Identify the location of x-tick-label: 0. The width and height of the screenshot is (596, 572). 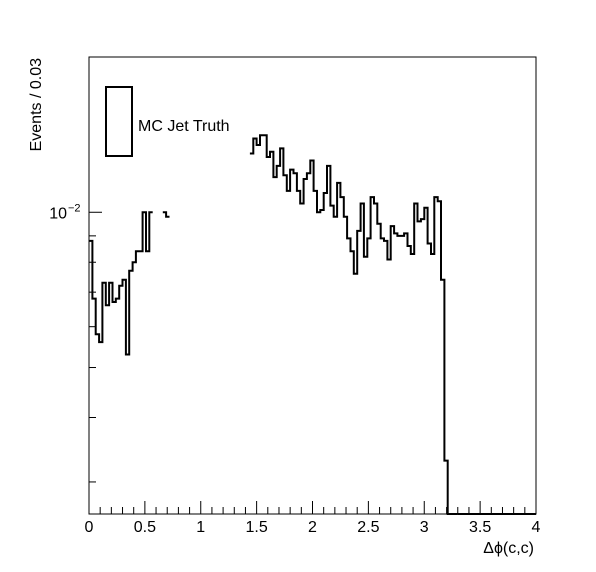
(89, 527).